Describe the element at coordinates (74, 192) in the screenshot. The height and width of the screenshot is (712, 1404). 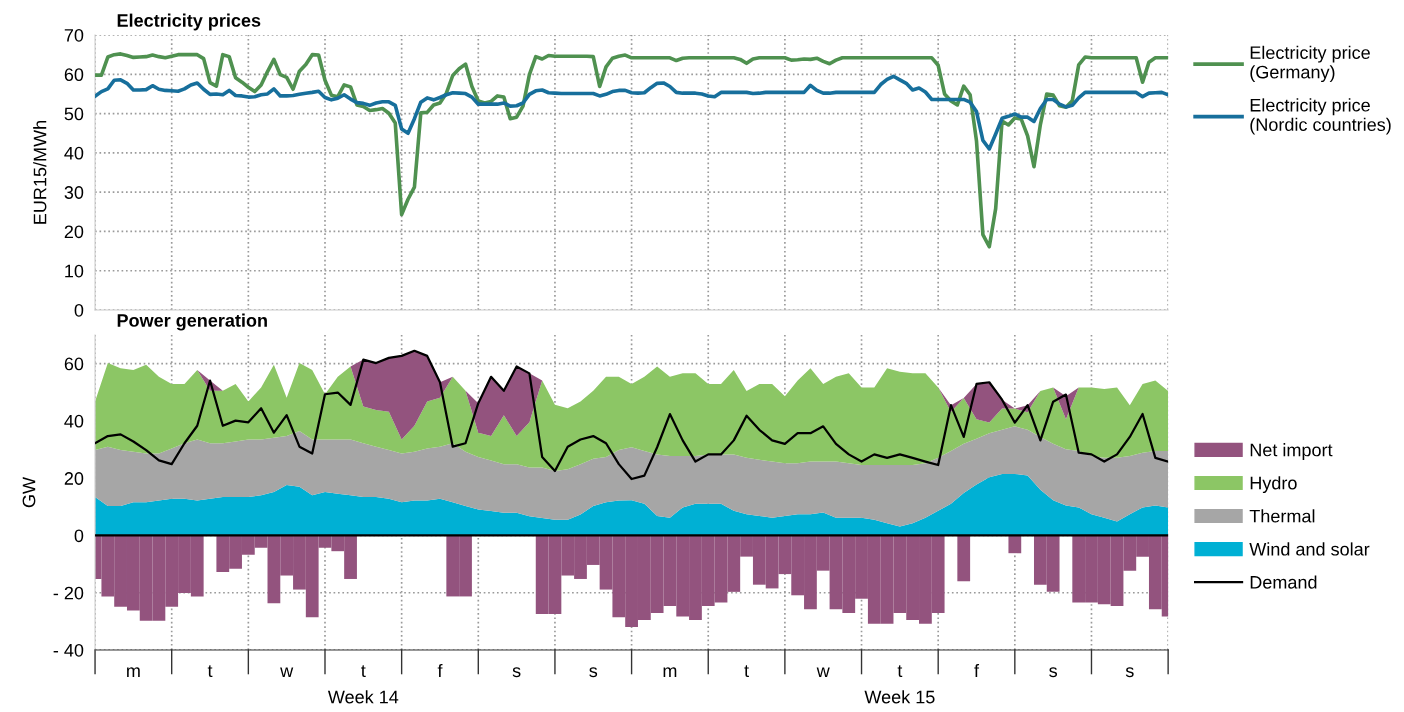
I see `y-tick-label: 30` at that location.